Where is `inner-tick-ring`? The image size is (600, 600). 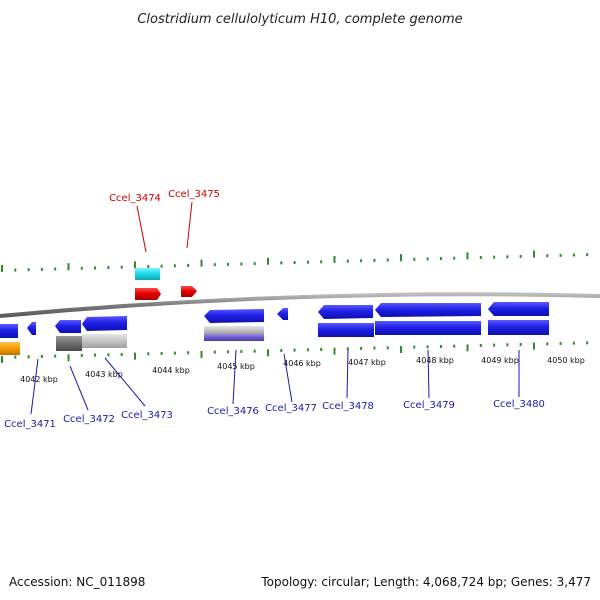 inner-tick-ring is located at coordinates (295, 352).